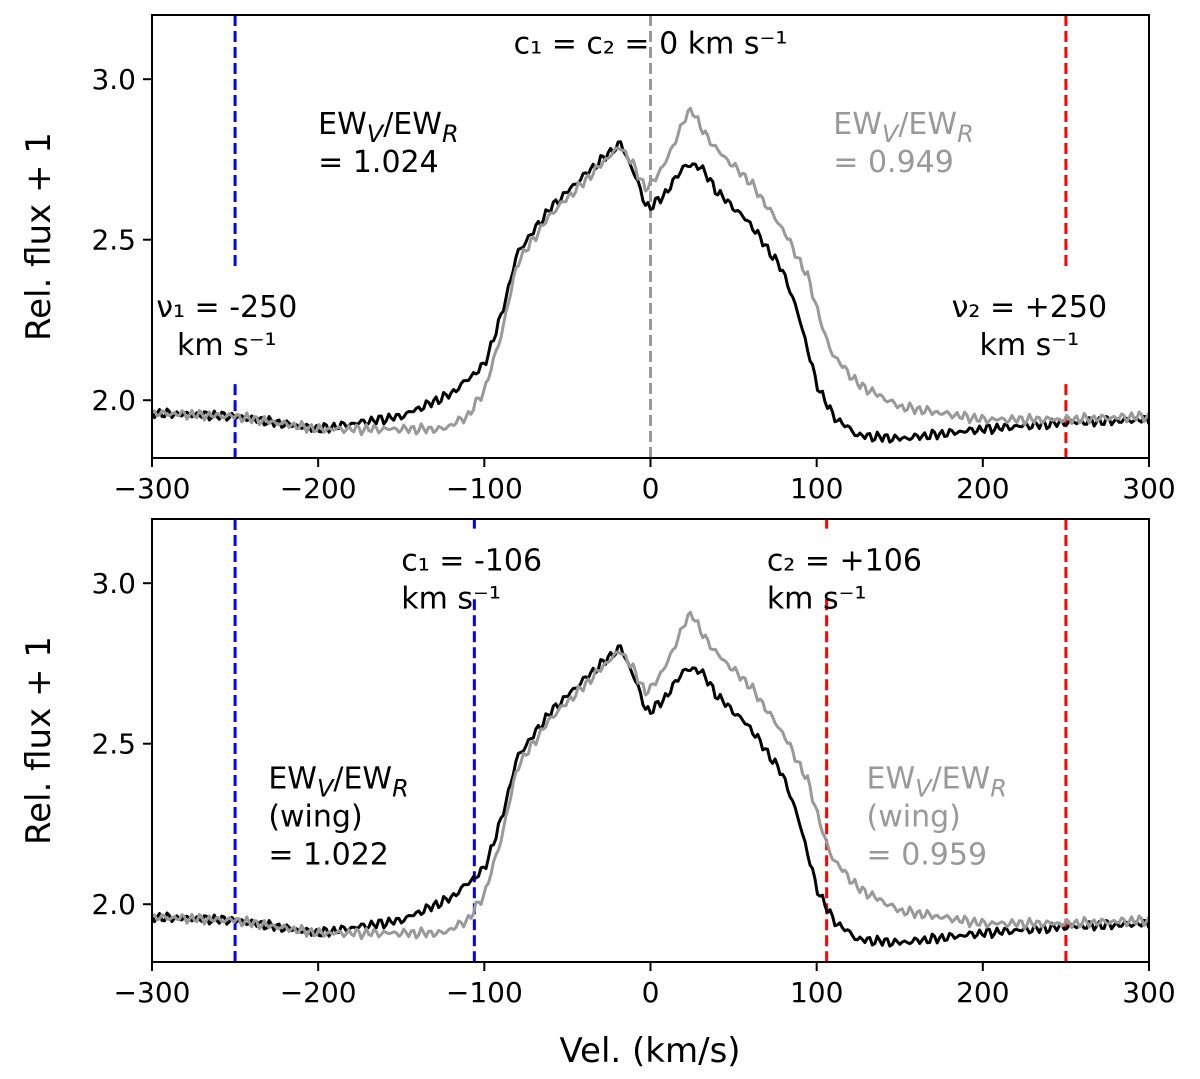 This screenshot has height=1079, width=1200. I want to click on annotation-text: ν₂ = +250, so click(1029, 307).